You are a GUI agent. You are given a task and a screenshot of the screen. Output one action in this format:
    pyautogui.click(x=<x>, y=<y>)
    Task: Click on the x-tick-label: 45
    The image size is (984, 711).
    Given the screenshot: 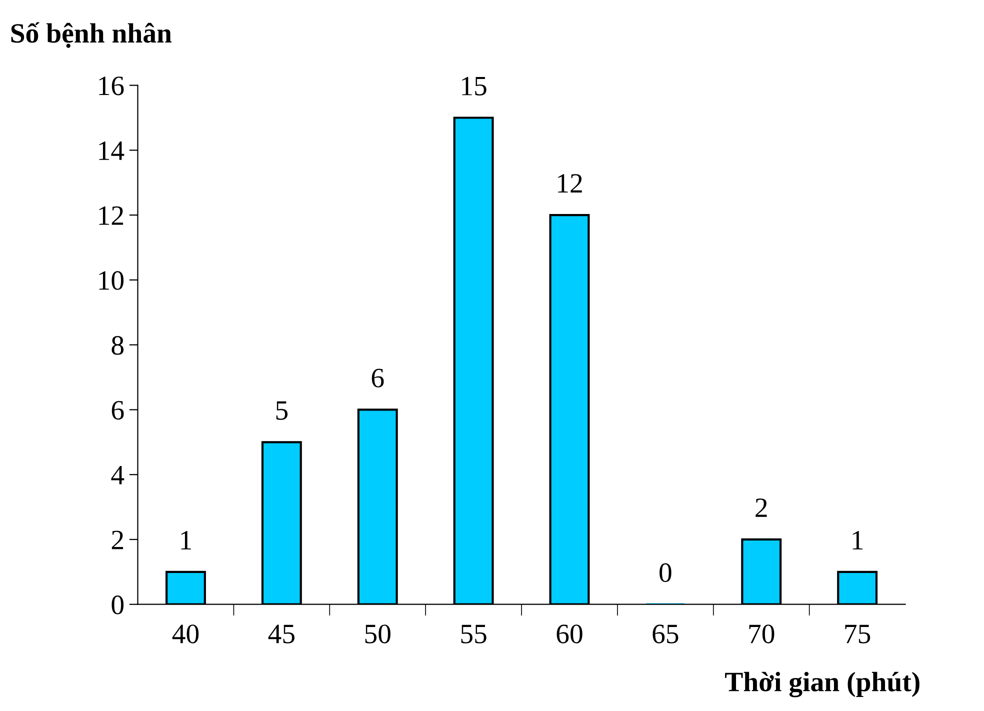 What is the action you would take?
    pyautogui.click(x=281, y=634)
    